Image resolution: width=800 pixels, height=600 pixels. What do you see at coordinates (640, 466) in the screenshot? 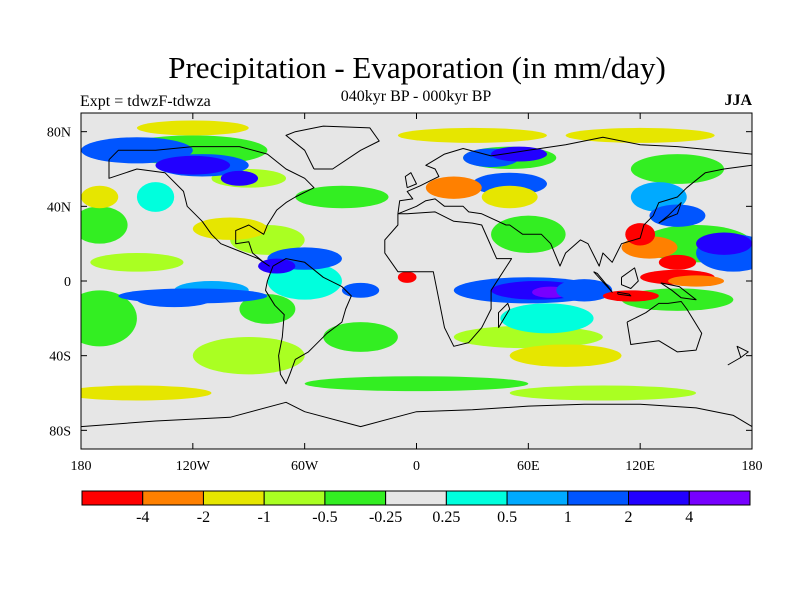
I see `x-tick-label: 120E` at bounding box center [640, 466].